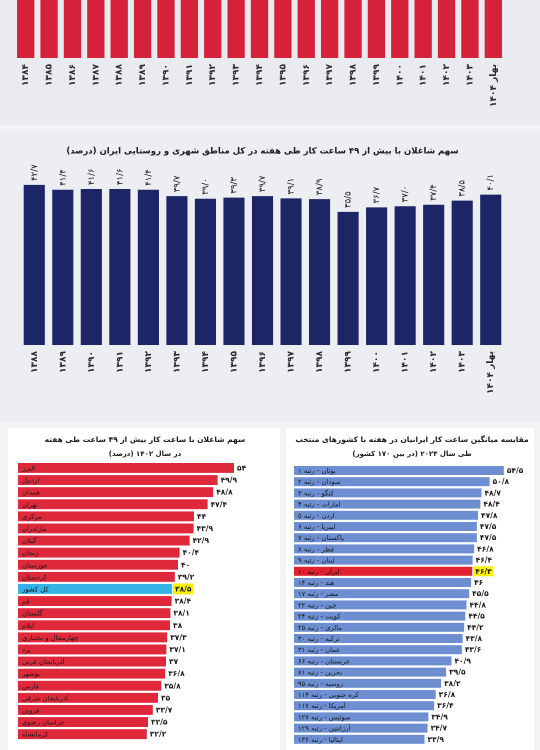 This screenshot has width=540, height=750. What do you see at coordinates (406, 194) in the screenshot?
I see `value-label: ۳۷/۰` at bounding box center [406, 194].